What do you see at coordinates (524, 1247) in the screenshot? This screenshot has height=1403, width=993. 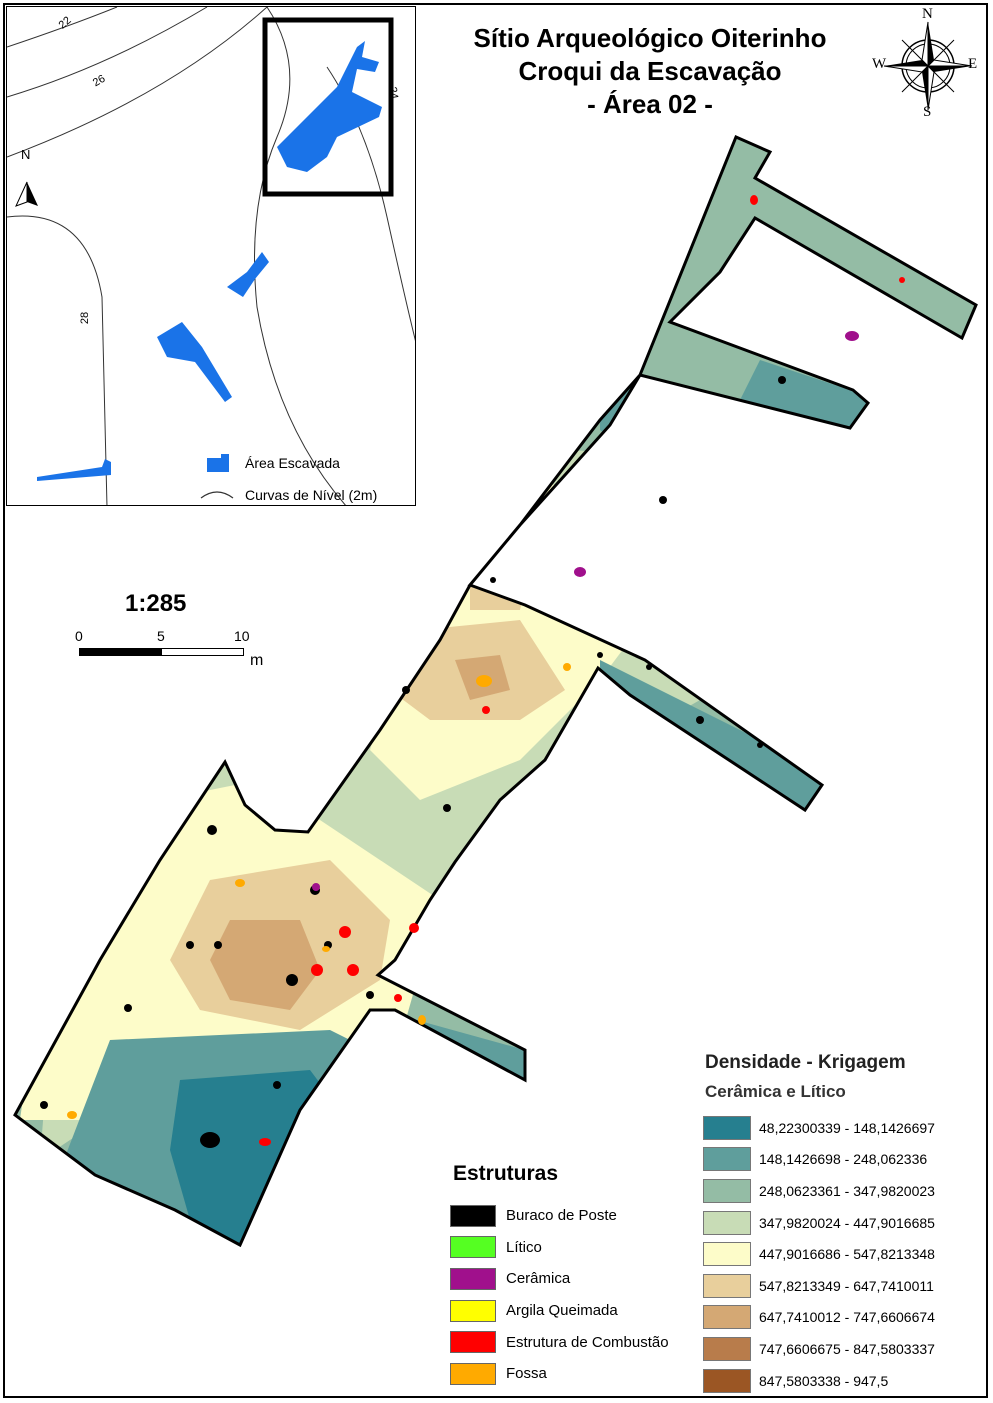 I see `legend-label: Lítico` at bounding box center [524, 1247].